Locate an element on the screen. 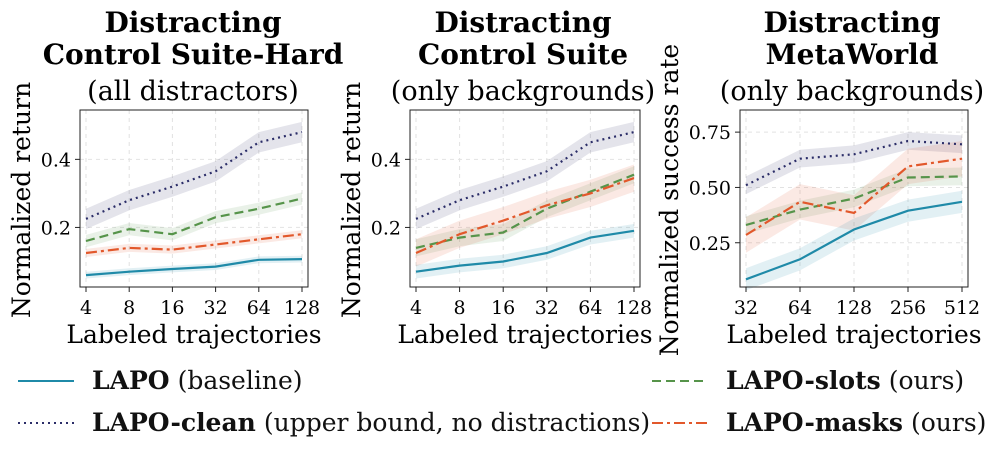 This screenshot has height=459, width=996. y-tick-label: 0.50 is located at coordinates (710, 188).